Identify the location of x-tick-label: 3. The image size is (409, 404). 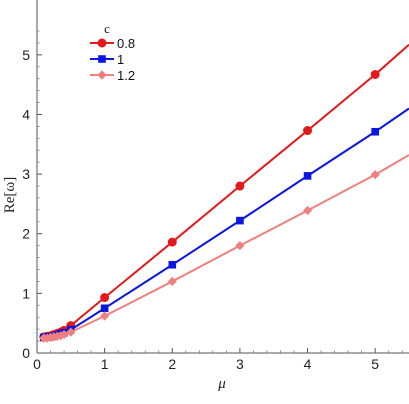
(240, 364).